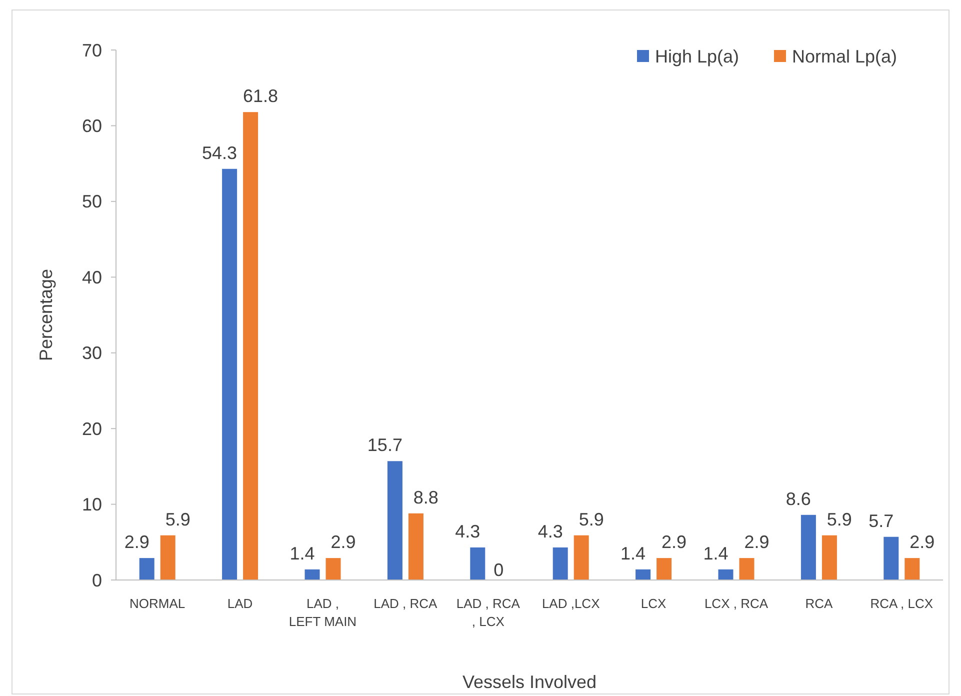 The image size is (961, 696). What do you see at coordinates (881, 520) in the screenshot?
I see `data-label: 5.7` at bounding box center [881, 520].